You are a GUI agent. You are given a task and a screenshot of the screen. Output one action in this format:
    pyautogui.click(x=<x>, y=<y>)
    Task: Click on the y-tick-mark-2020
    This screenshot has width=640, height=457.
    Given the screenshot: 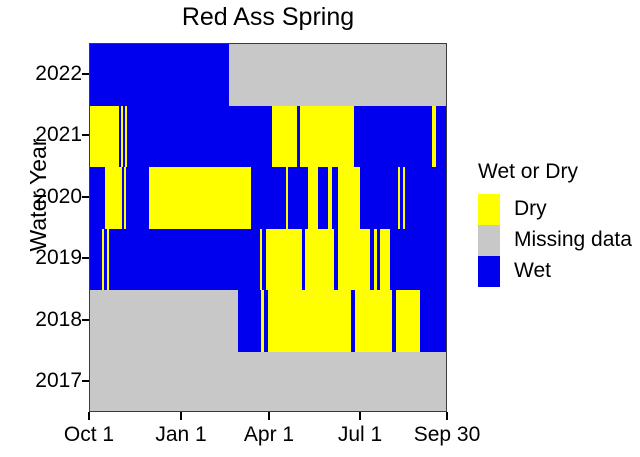 What is the action you would take?
    pyautogui.click(x=85, y=196)
    